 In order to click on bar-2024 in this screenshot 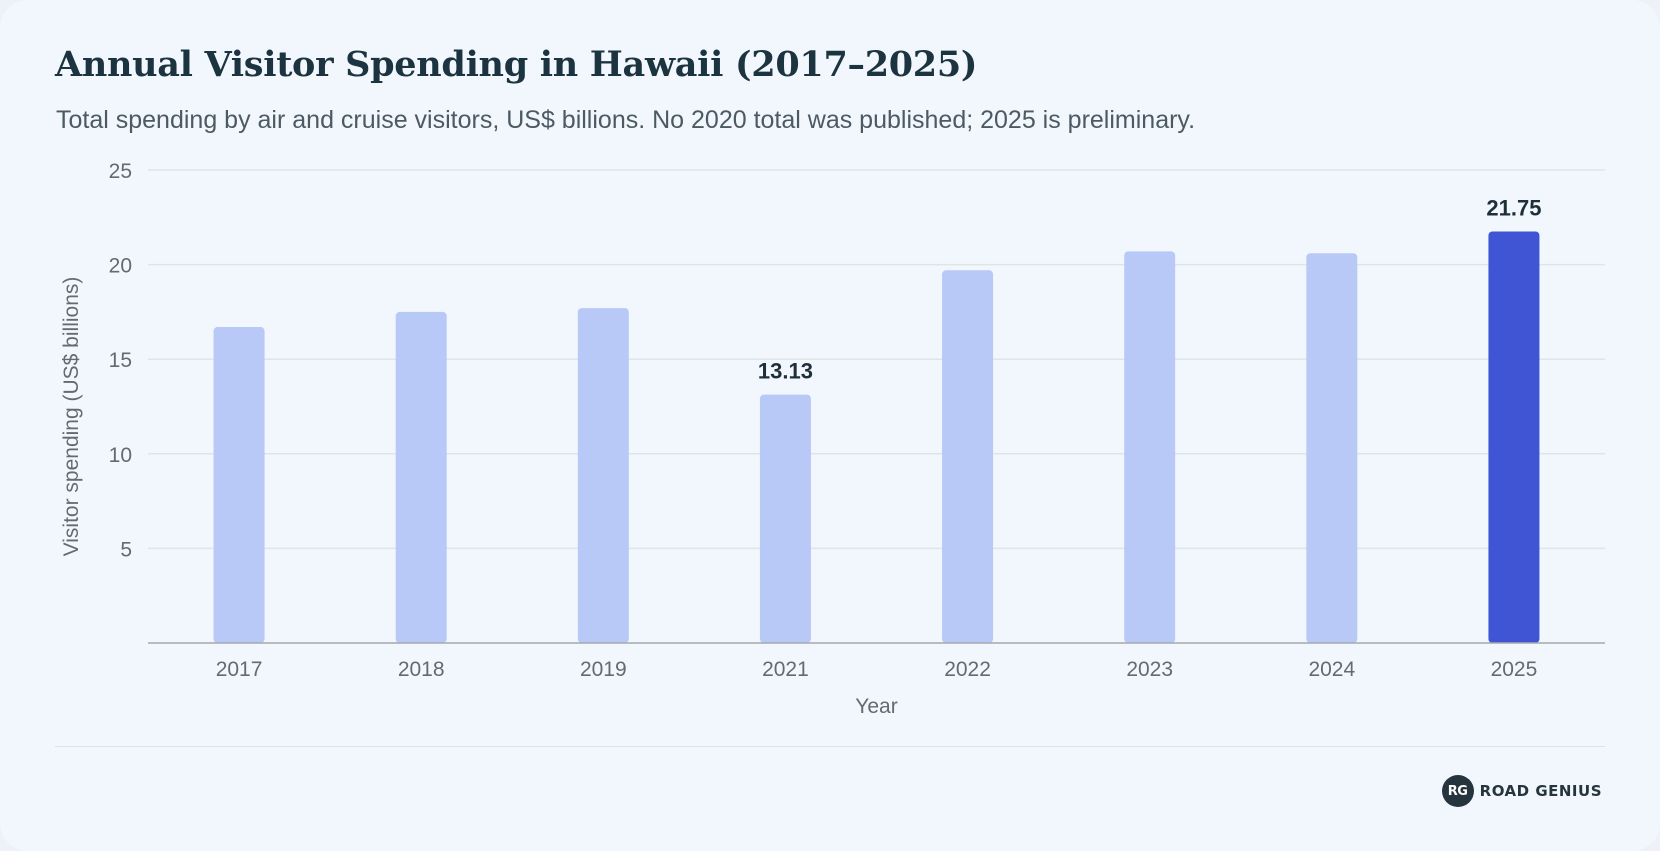, I will do `click(1332, 448)`.